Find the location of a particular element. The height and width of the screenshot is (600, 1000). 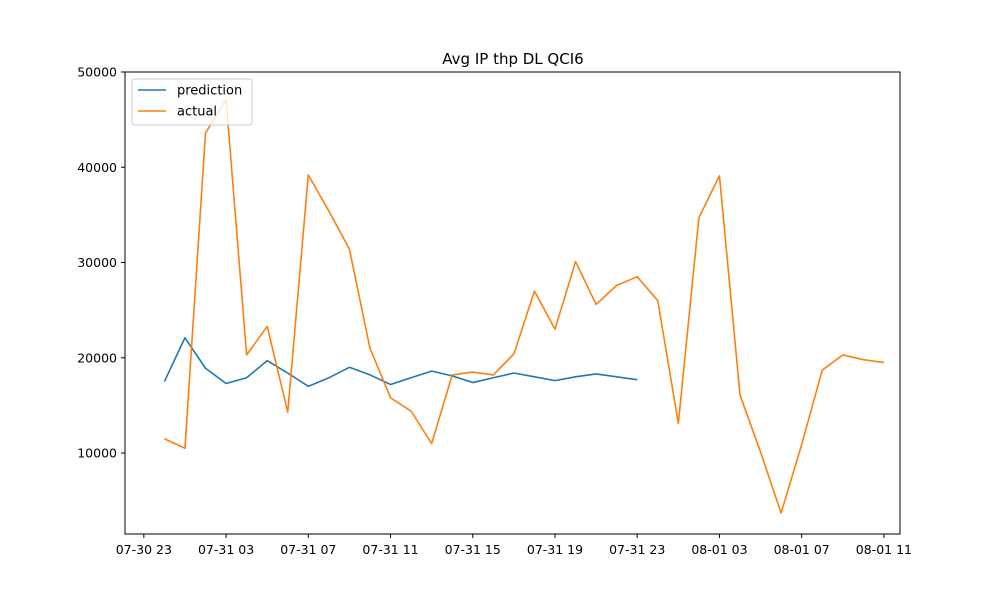

x-tick-label: 07-31 07 is located at coordinates (308, 549).